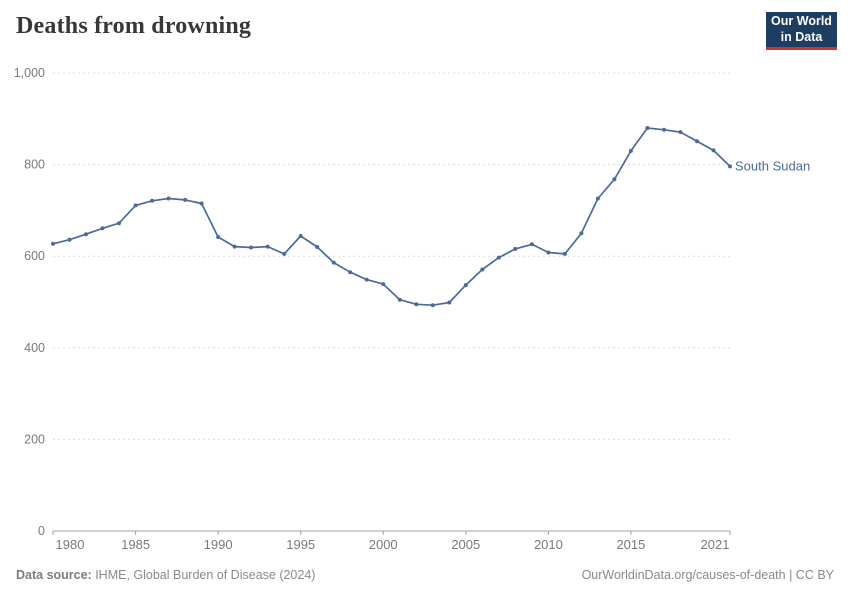 This screenshot has width=850, height=600. I want to click on y-axis-tick-label: 1,000, so click(29, 73).